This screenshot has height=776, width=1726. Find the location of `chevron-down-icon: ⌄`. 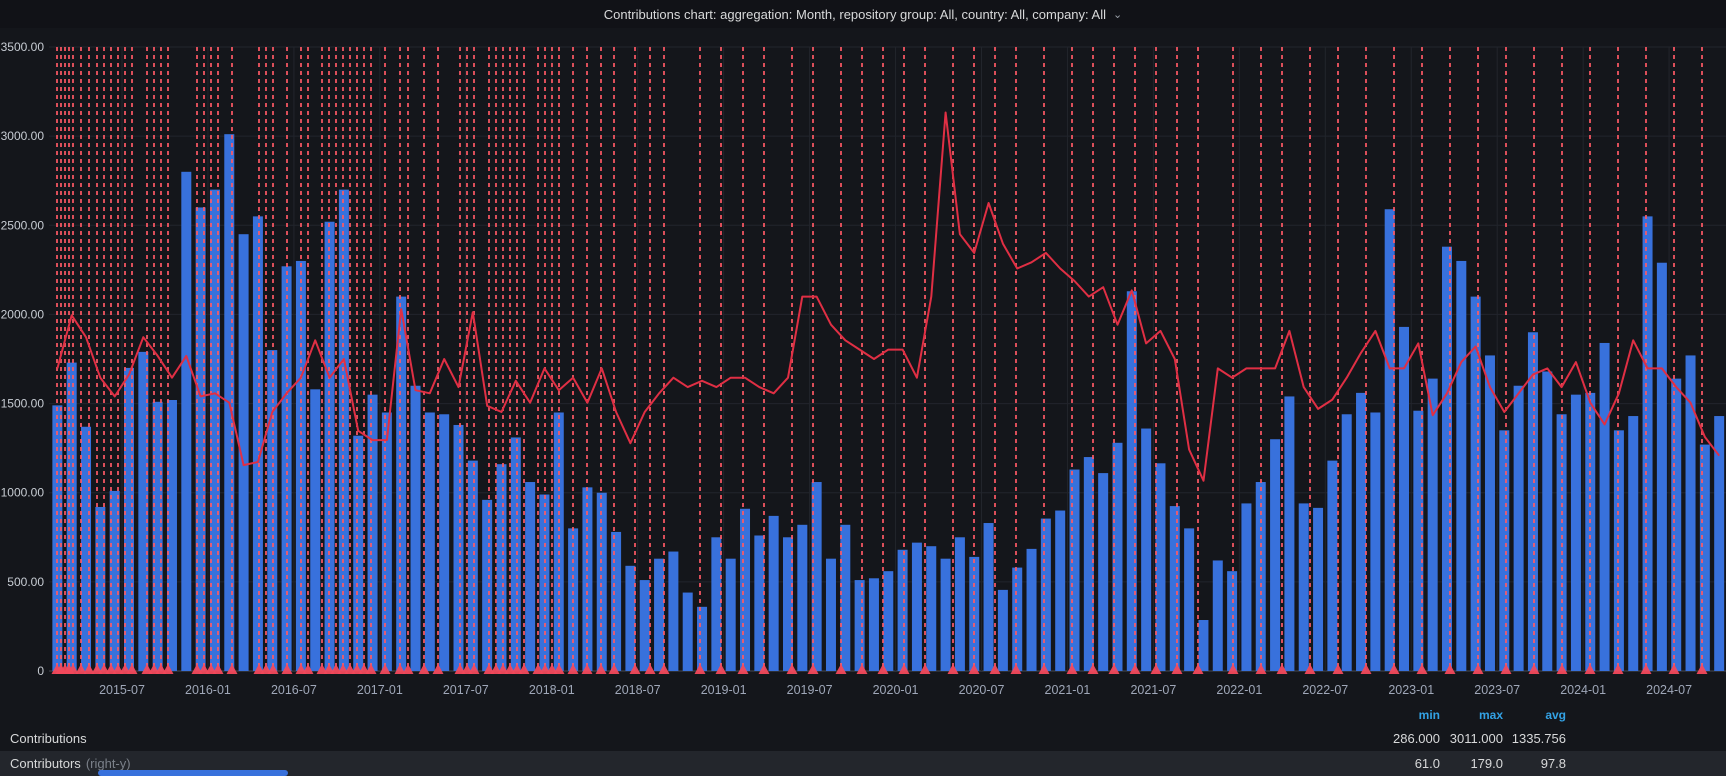

chevron-down-icon: ⌄ is located at coordinates (1118, 14).